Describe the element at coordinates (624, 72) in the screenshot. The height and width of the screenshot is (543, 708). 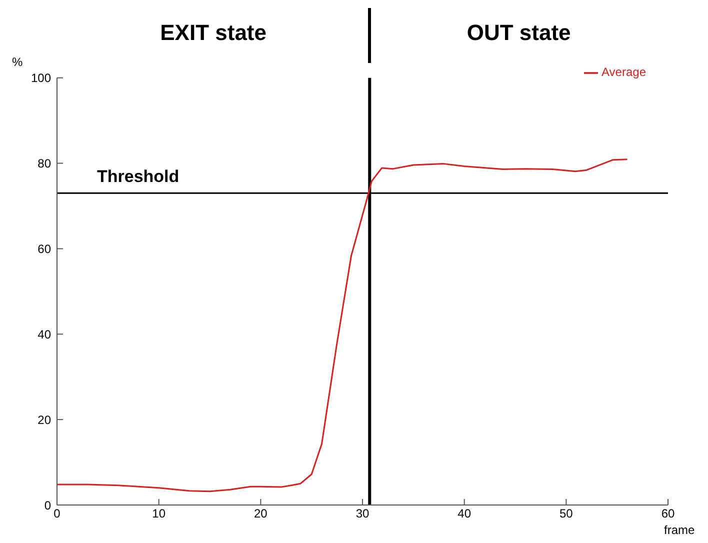
I see `legend-label: Average` at that location.